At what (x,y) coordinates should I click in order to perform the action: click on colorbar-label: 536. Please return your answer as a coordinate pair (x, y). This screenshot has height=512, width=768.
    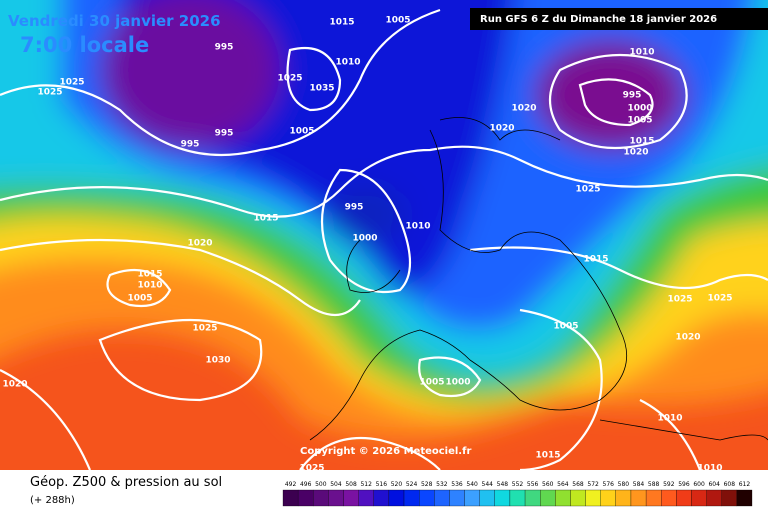
    Looking at the image, I should click on (457, 484).